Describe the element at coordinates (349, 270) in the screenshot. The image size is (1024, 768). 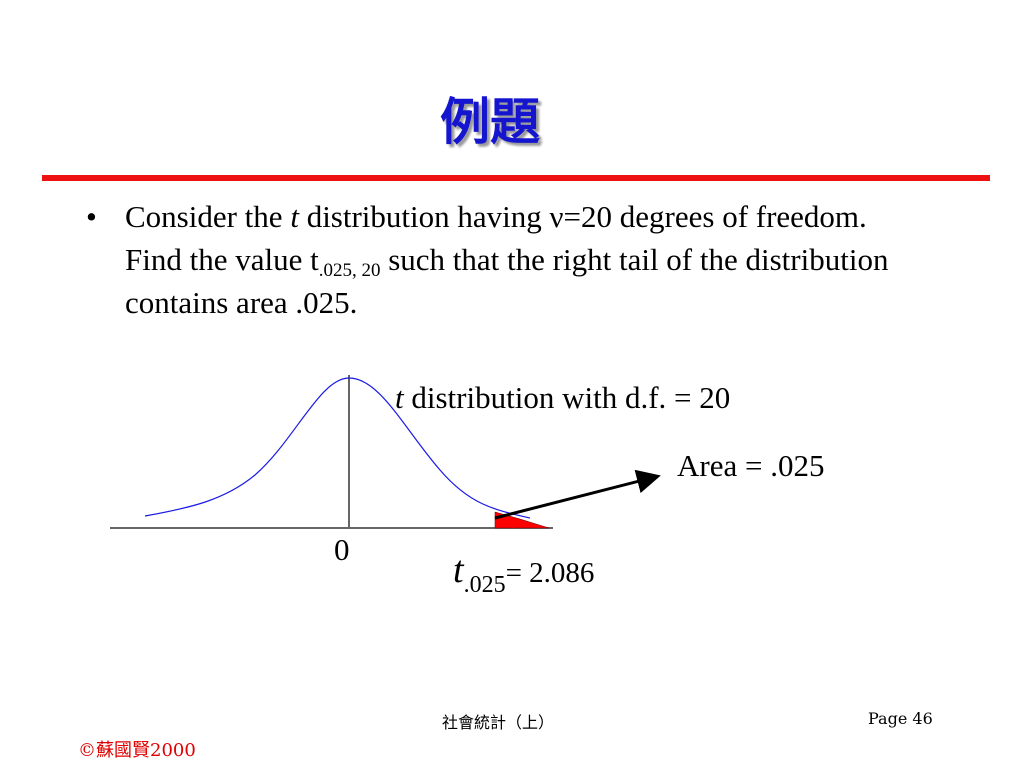
I see `subscript: .025, 20` at that location.